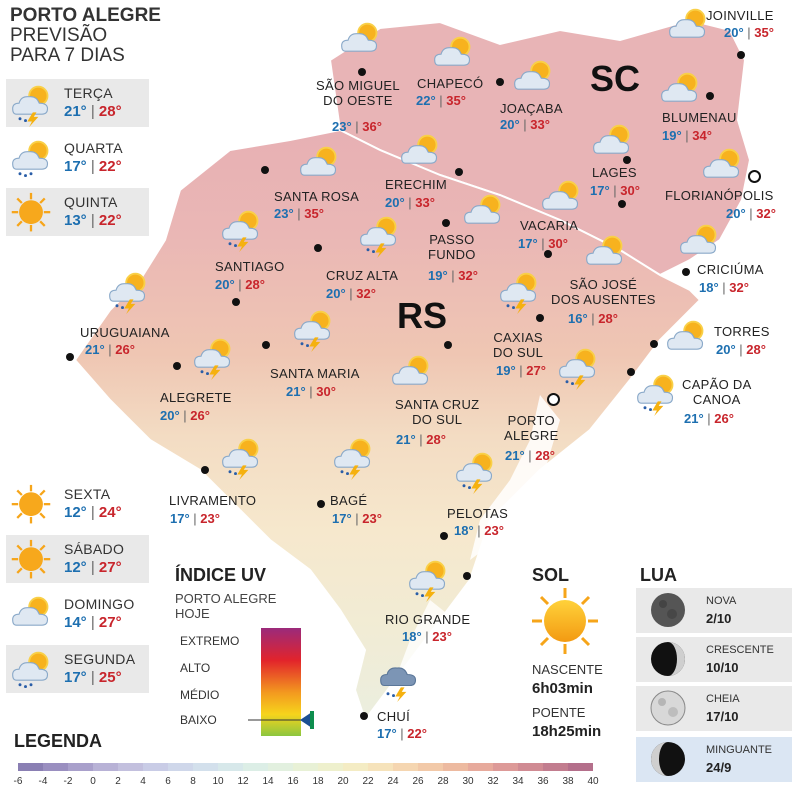 The width and height of the screenshot is (800, 792). Describe the element at coordinates (518, 781) in the screenshot. I see `legend-tick-label: 34` at that location.